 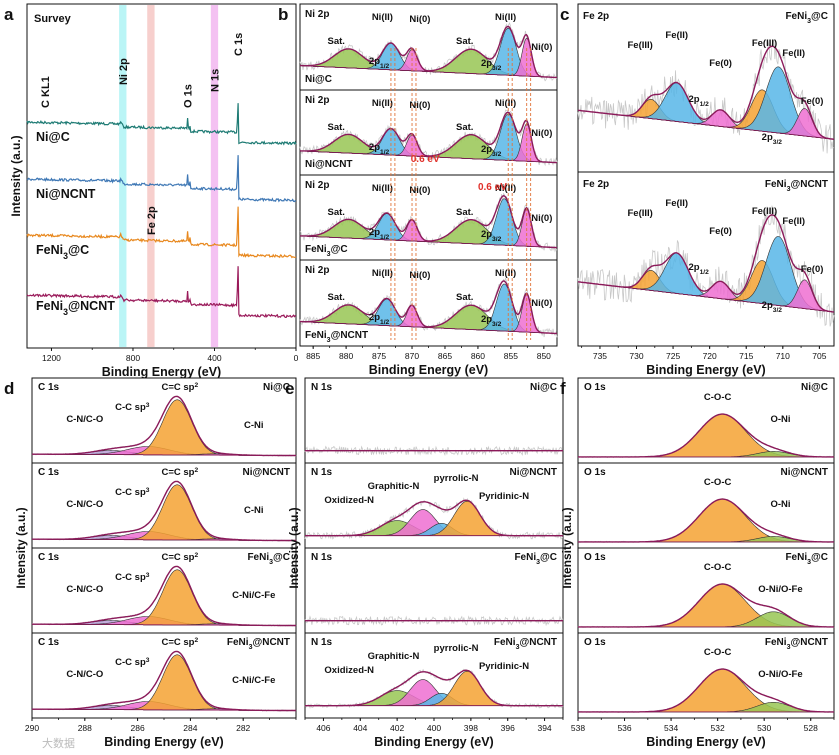 I want to click on x-tick-label: 705, so click(x=819, y=356).